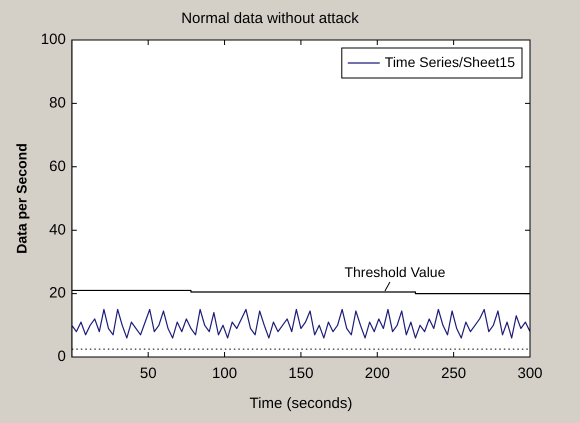  I want to click on y-tick-label: 80, so click(57, 103).